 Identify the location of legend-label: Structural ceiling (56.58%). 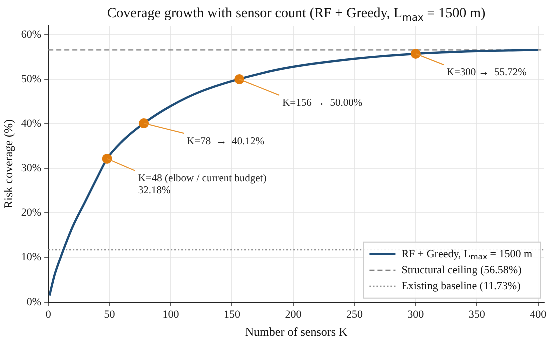
(462, 270).